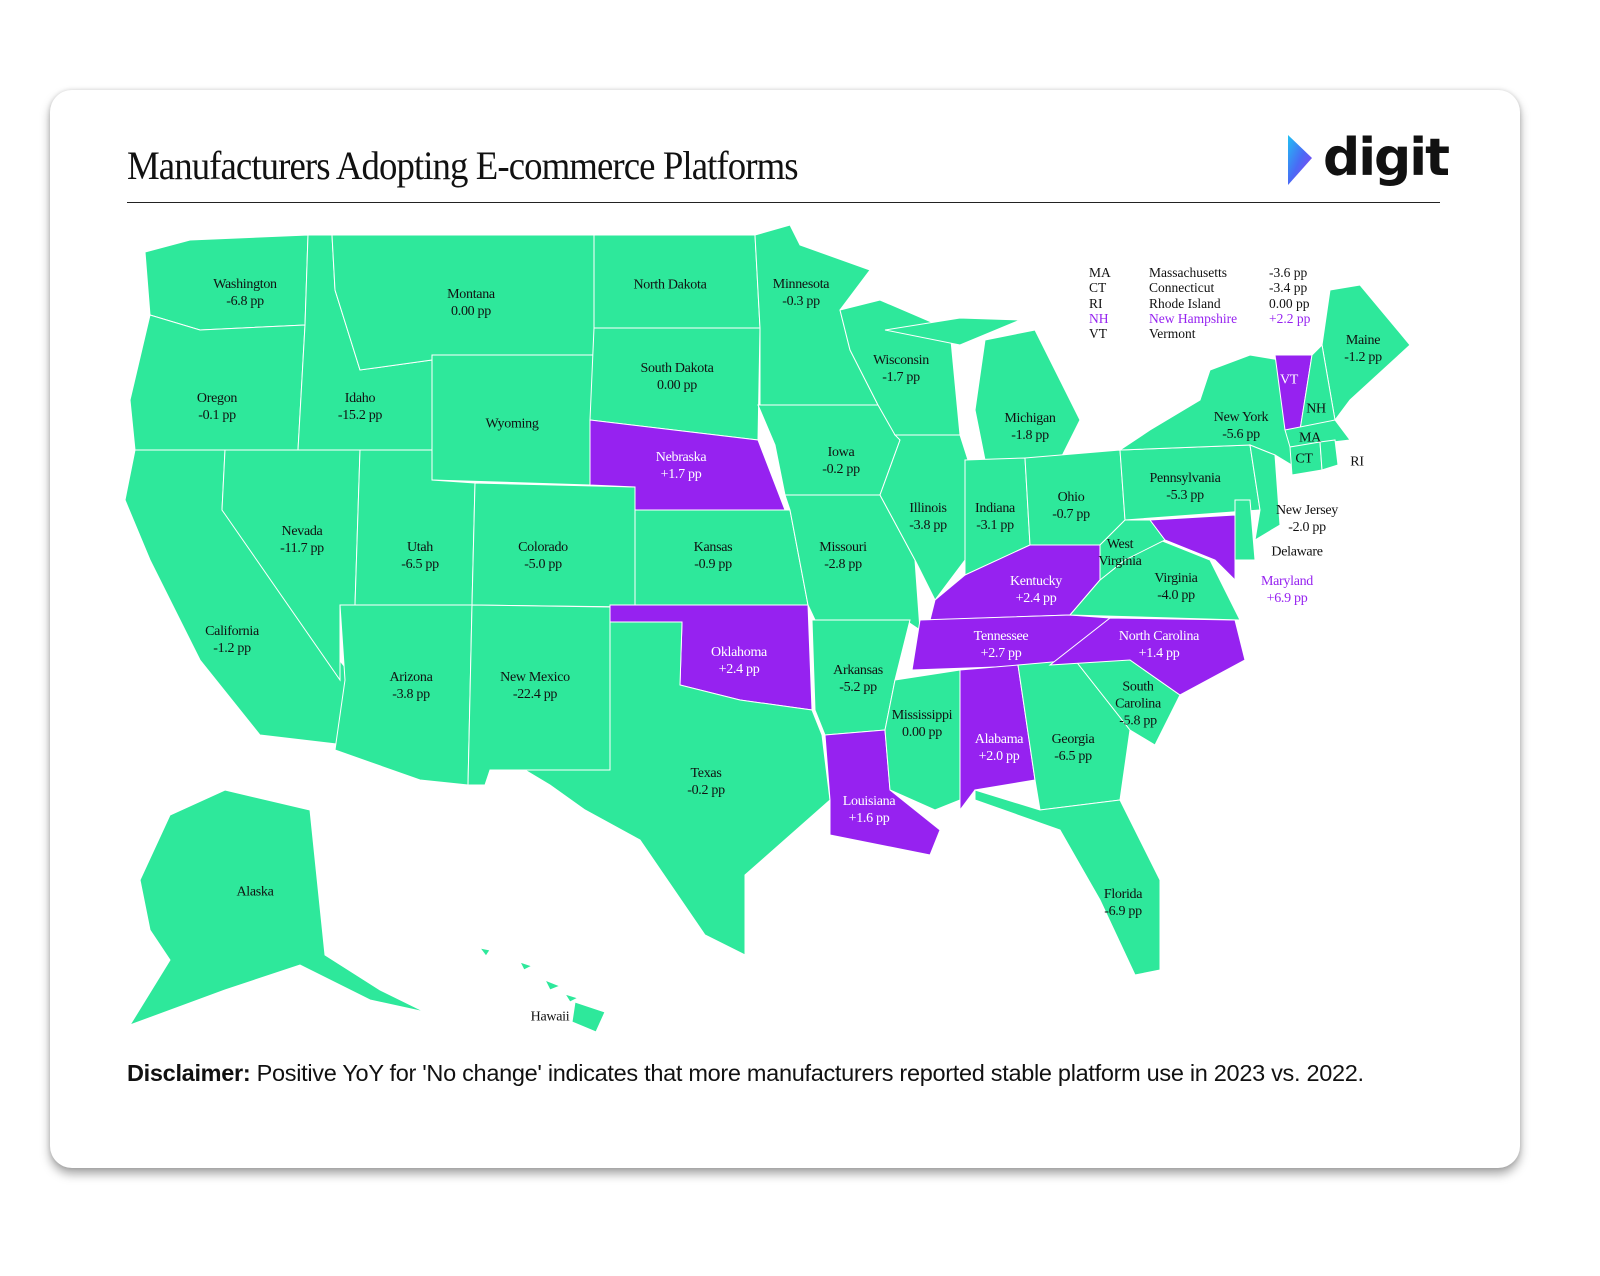  I want to click on state-name: CT, so click(1304, 459).